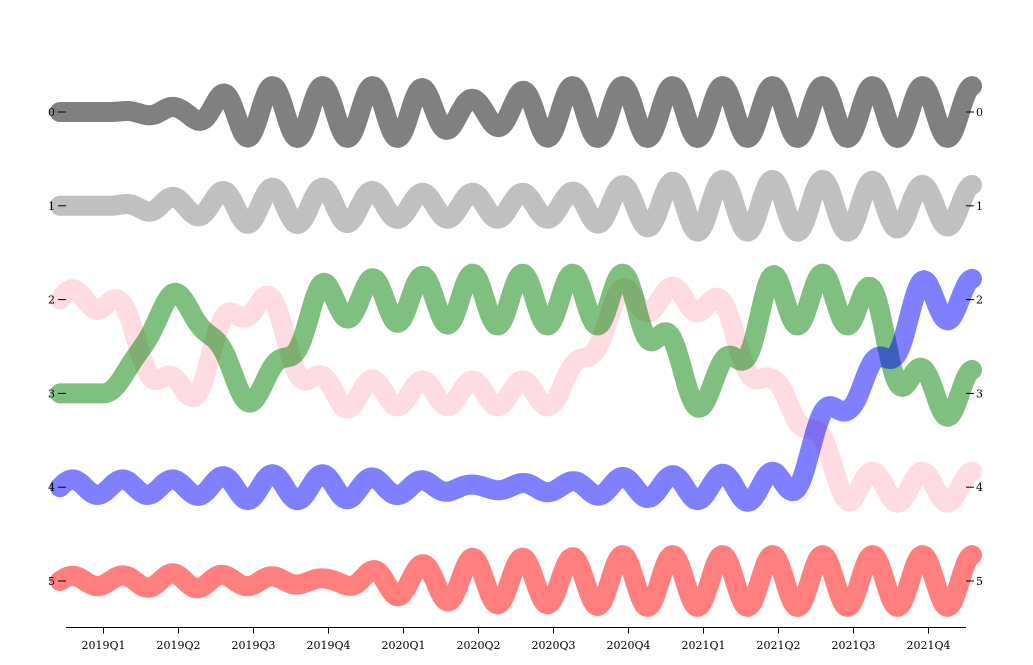  Describe the element at coordinates (403, 645) in the screenshot. I see `x-tick-label-4: 2020Q1` at that location.